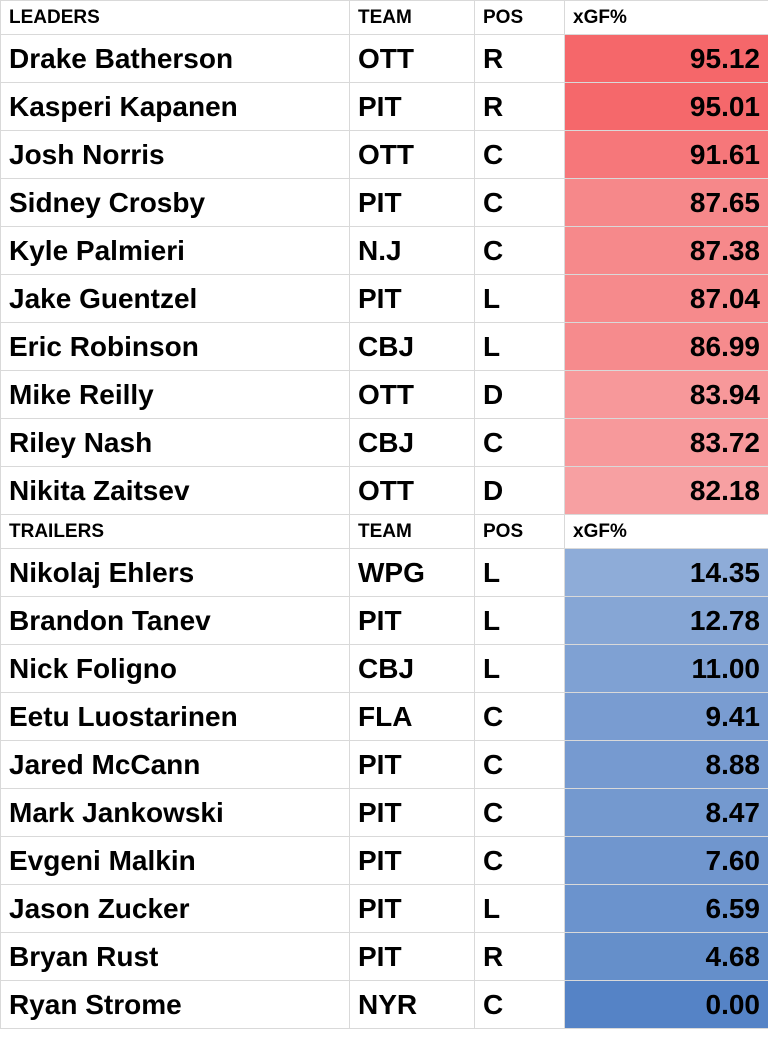 The height and width of the screenshot is (1041, 768). What do you see at coordinates (666, 346) in the screenshot?
I see `xgf-value-cell: 86.99` at bounding box center [666, 346].